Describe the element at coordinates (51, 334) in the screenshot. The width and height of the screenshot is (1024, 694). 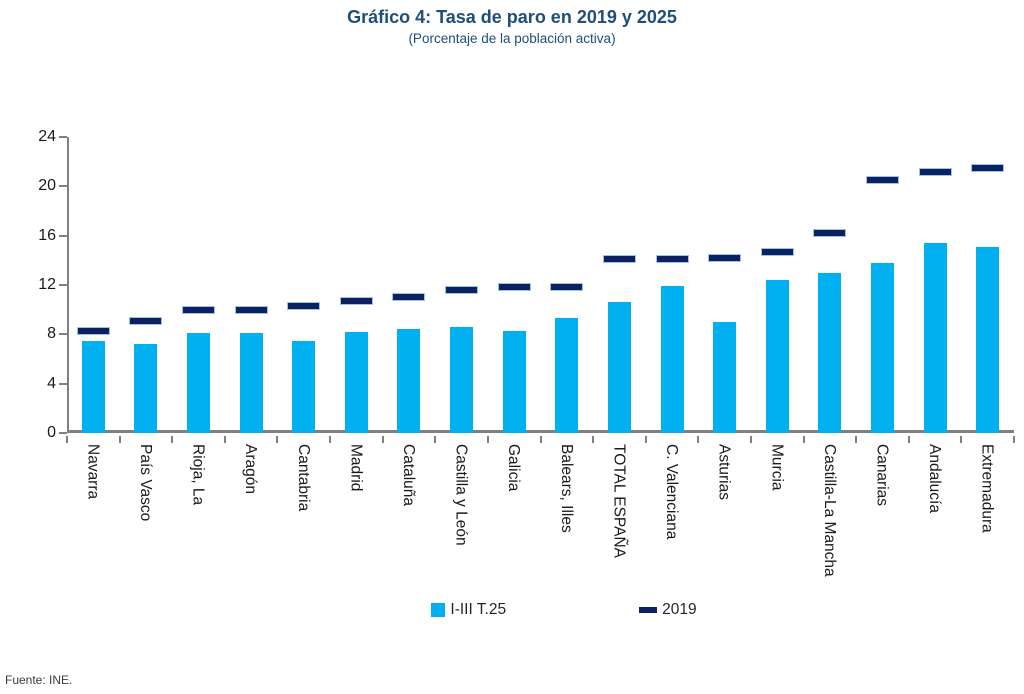
I see `y-axis-label: 8` at that location.